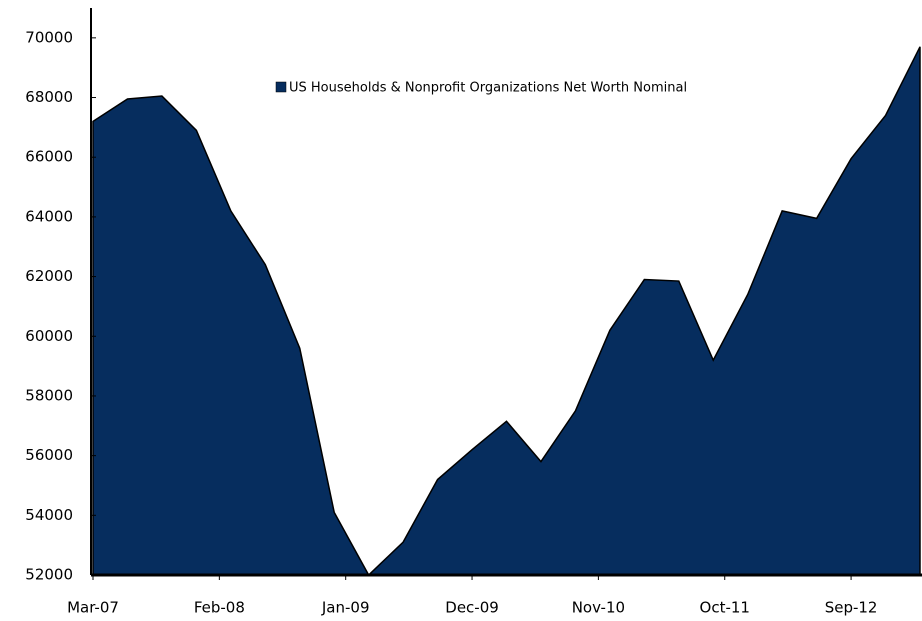 The height and width of the screenshot is (621, 922). Describe the element at coordinates (472, 608) in the screenshot. I see `x-tick-label: Dec-09` at that location.